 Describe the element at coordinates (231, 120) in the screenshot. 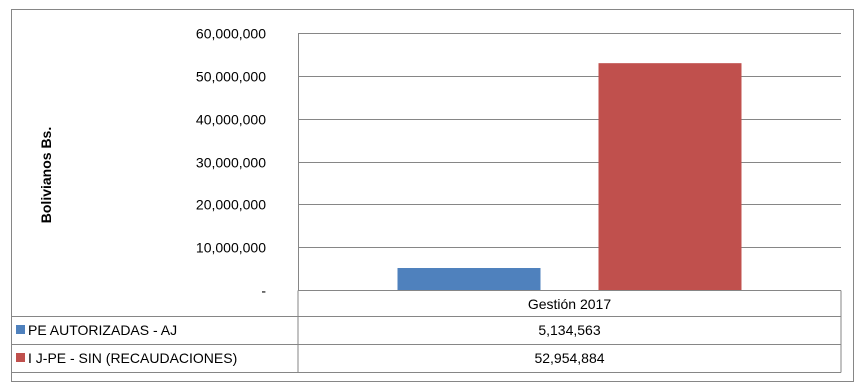

I see `y-tick-label-4: 40,000,000` at that location.